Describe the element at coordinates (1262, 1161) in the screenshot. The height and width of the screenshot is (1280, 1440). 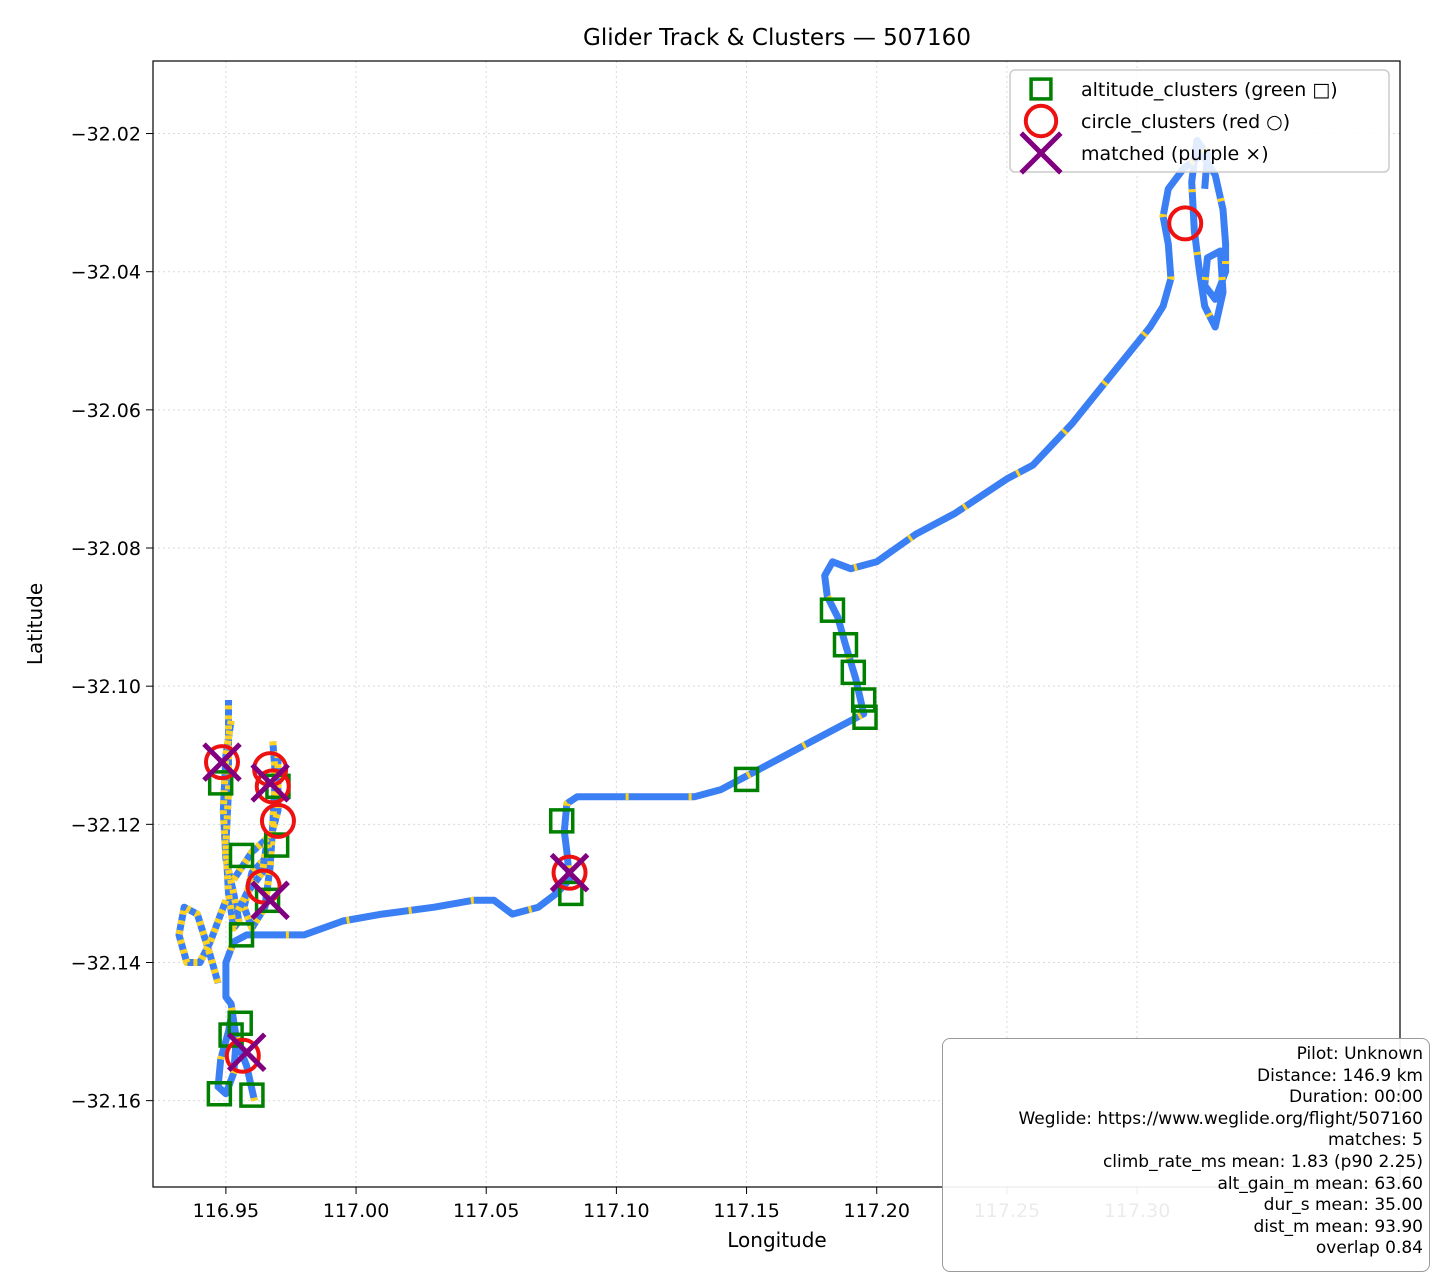
I see `info-line: climb_rate_ms mean: 1.83 (p90 2.25)` at that location.